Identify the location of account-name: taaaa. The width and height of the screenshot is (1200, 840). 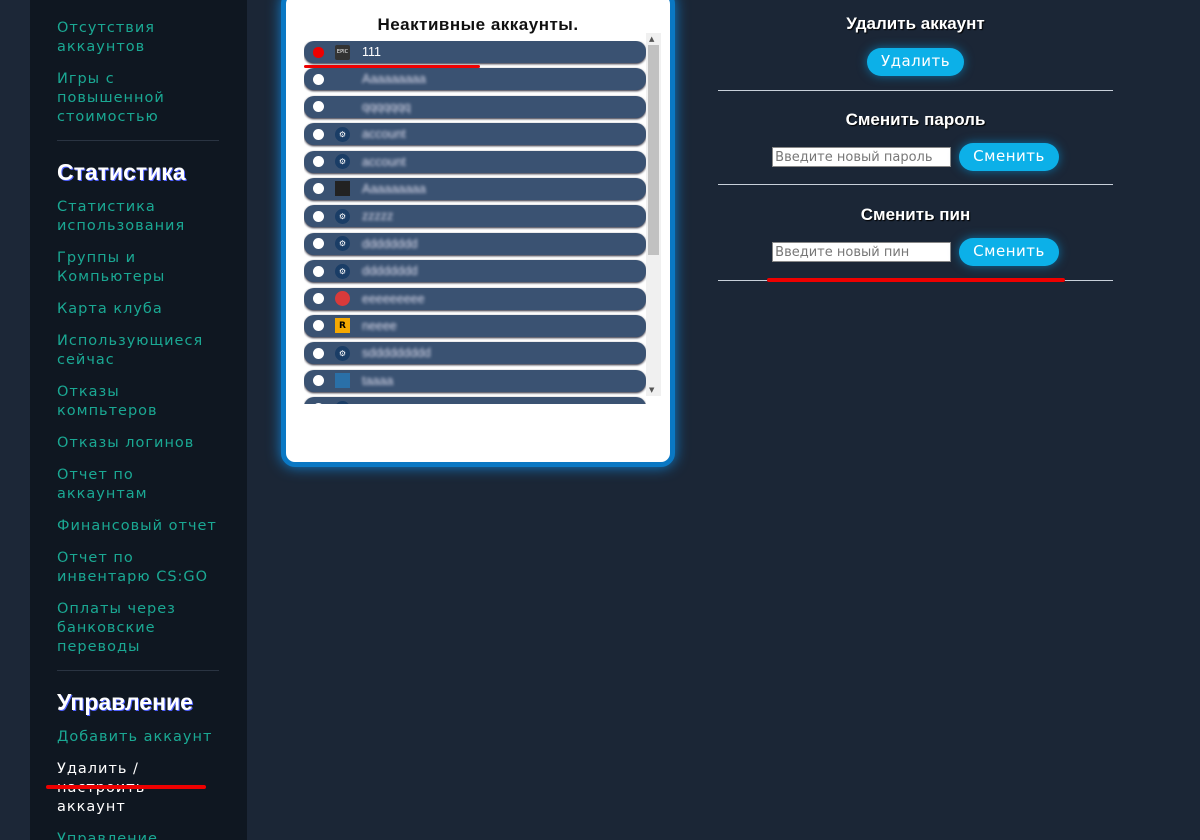
(378, 380).